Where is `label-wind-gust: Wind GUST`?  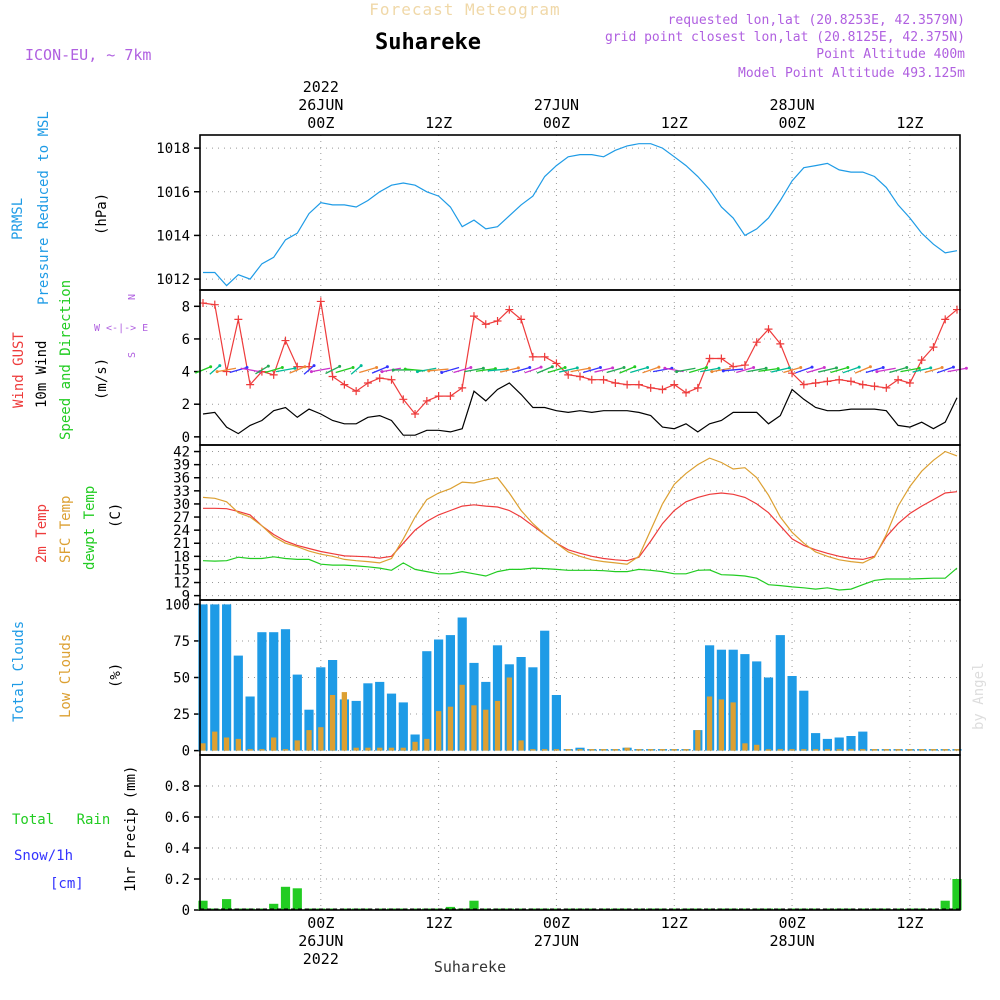 label-wind-gust: Wind GUST is located at coordinates (19, 370).